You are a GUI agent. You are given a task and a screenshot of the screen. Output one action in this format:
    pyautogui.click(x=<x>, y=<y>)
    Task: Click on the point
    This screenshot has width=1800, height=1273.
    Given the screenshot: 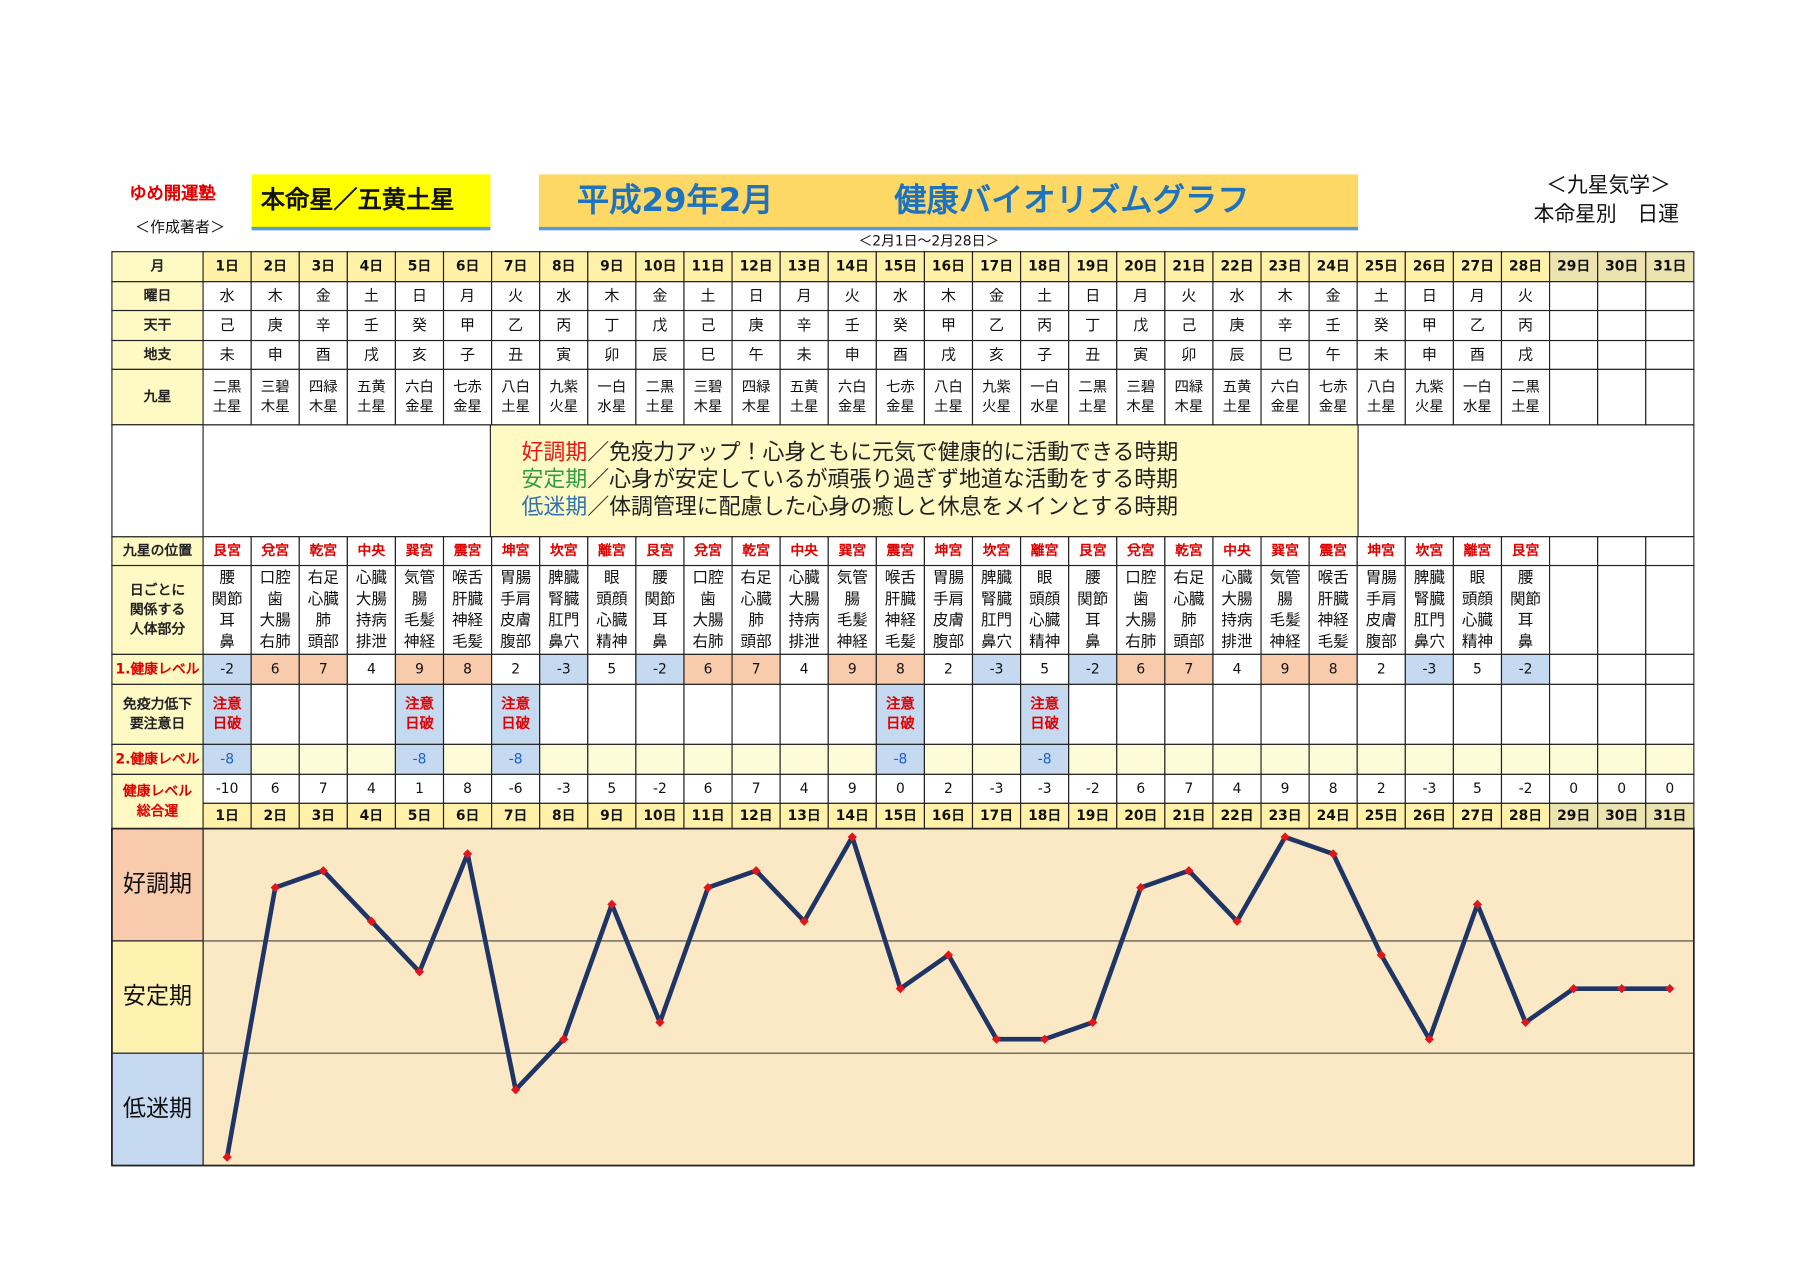 What is the action you would take?
    pyautogui.click(x=1333, y=854)
    